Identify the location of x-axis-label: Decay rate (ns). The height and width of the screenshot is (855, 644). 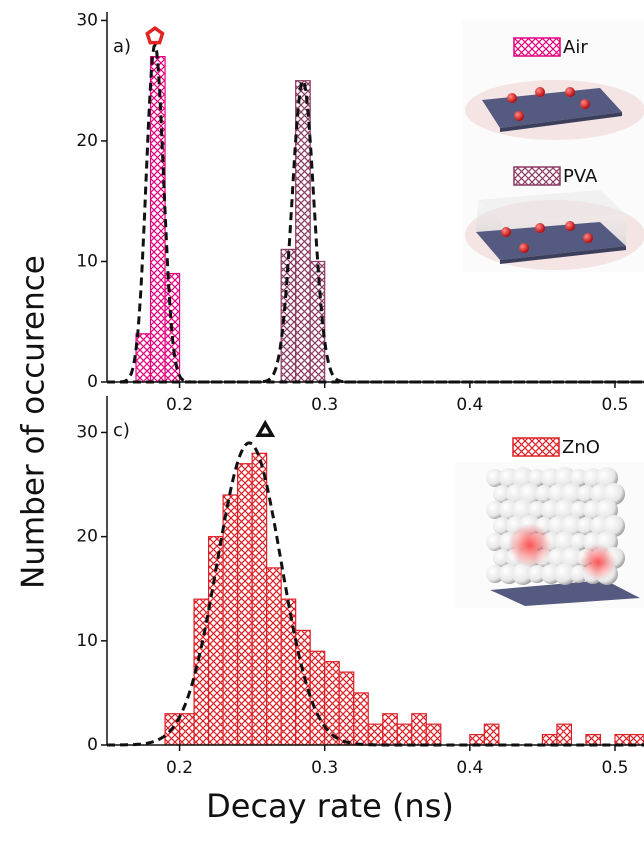
(330, 806).